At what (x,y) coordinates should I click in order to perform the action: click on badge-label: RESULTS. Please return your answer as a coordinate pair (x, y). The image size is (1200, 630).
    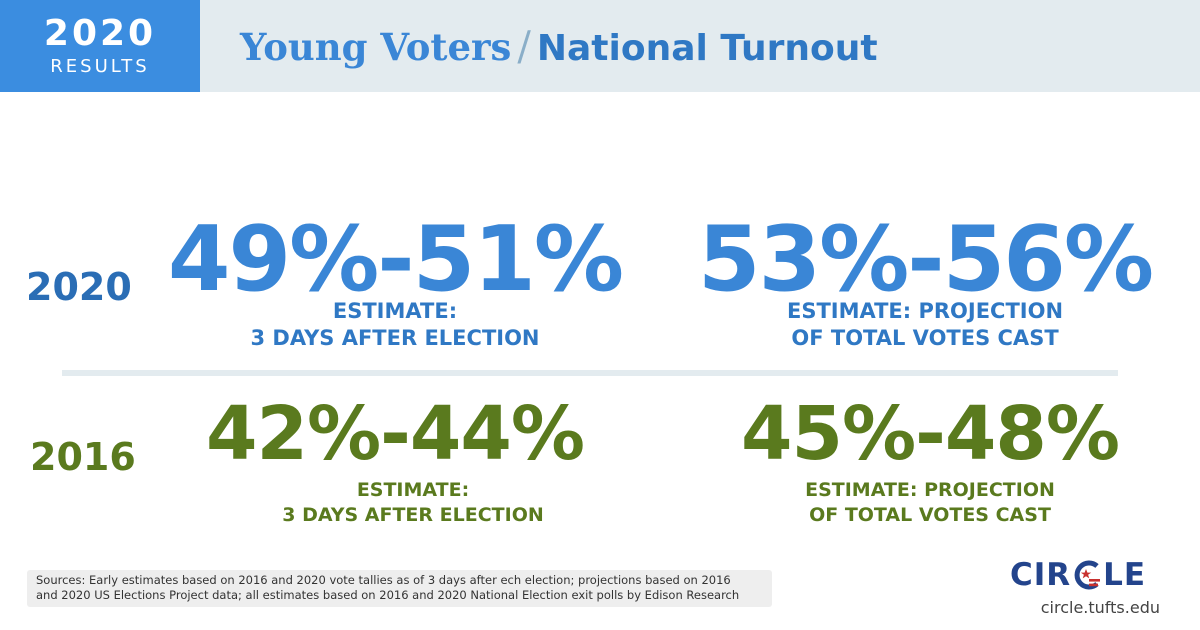
    Looking at the image, I should click on (100, 66).